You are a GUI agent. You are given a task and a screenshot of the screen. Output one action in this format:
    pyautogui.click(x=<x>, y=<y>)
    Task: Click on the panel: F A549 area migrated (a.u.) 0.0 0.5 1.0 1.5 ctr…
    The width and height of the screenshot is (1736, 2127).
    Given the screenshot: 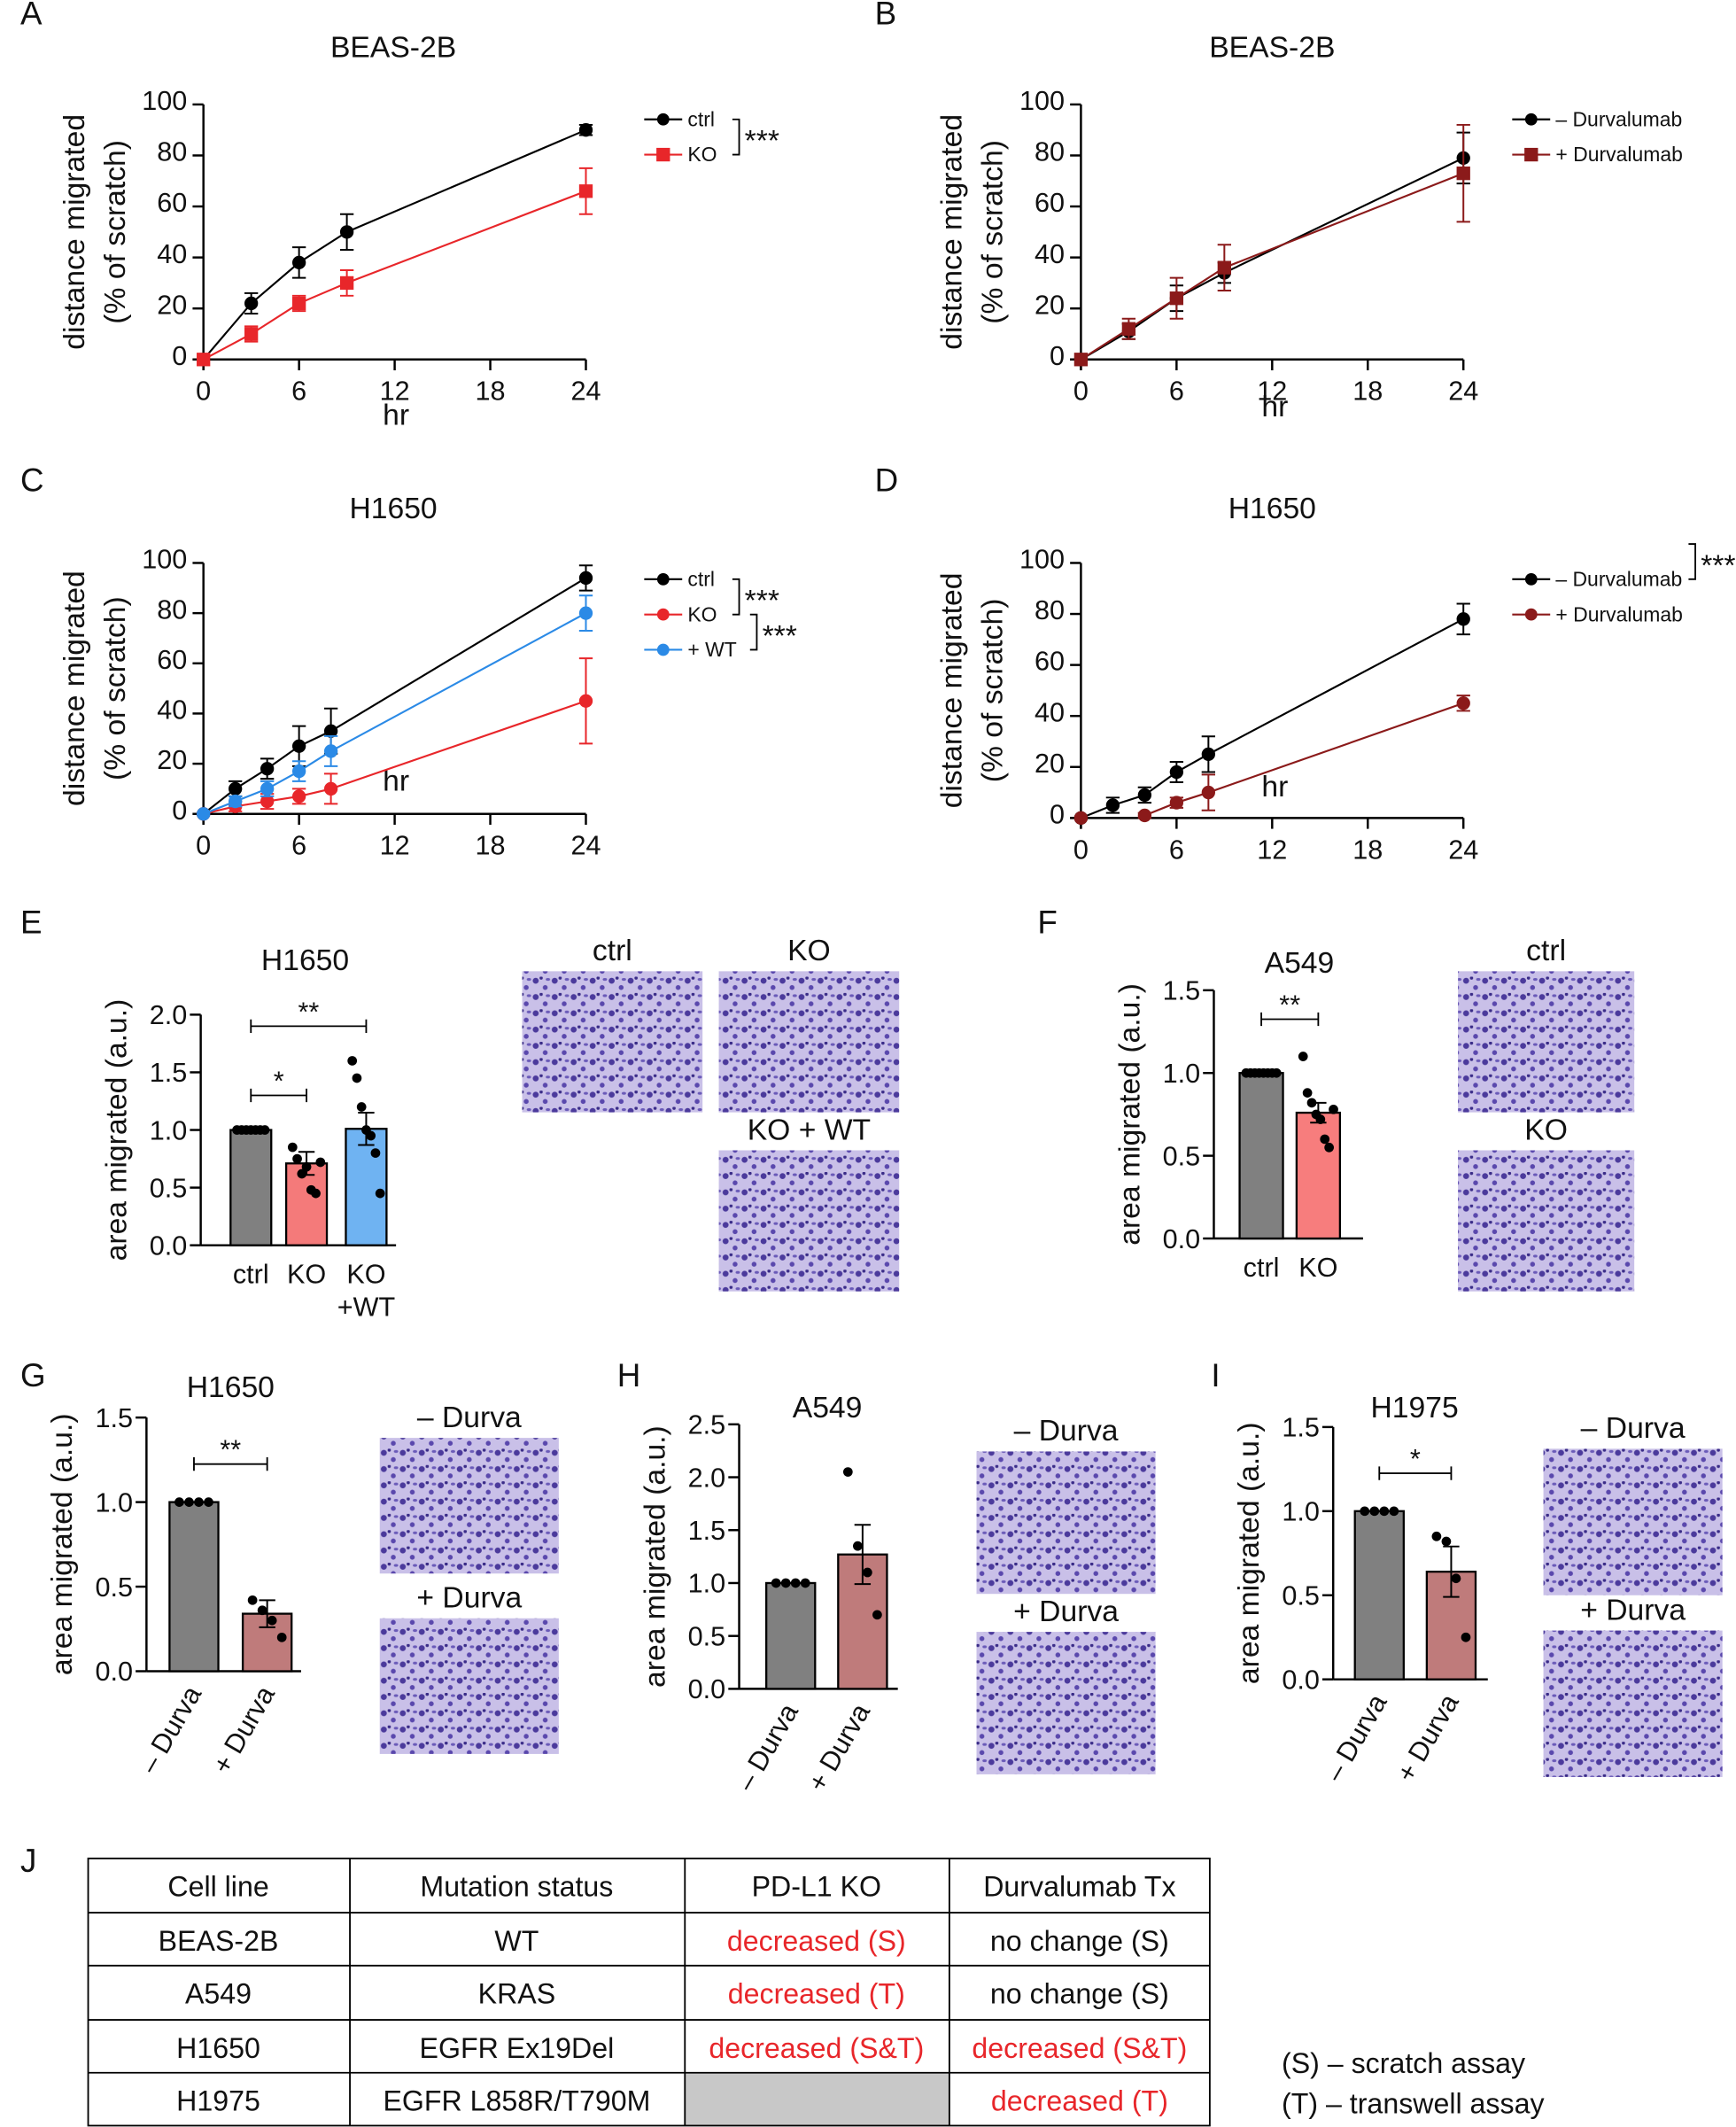 What is the action you would take?
    pyautogui.click(x=1336, y=1098)
    